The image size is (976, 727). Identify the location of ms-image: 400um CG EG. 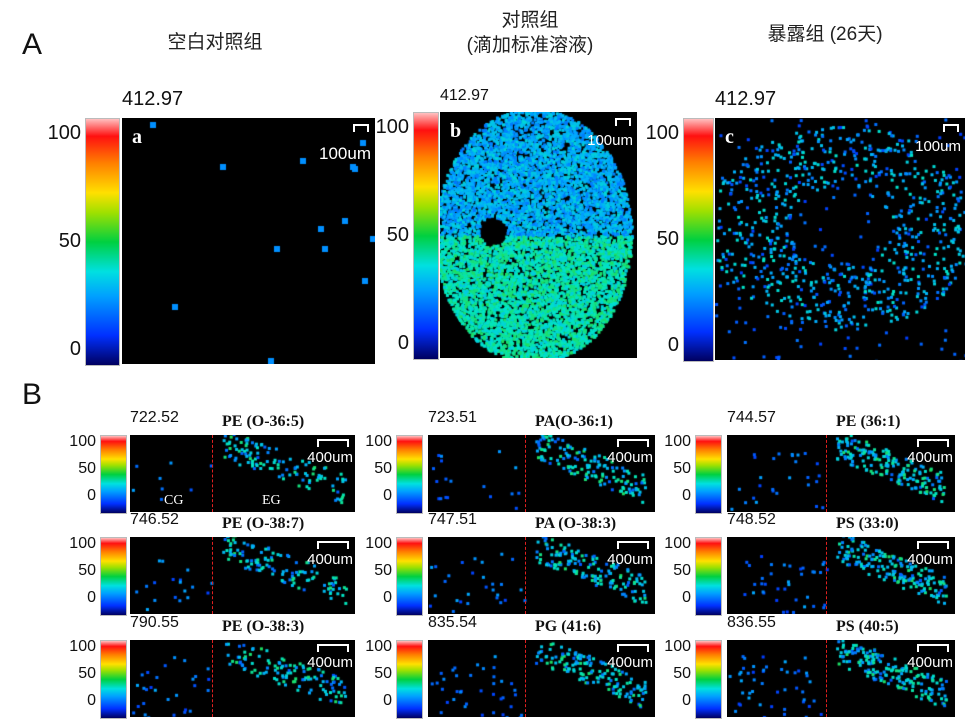
(242, 473).